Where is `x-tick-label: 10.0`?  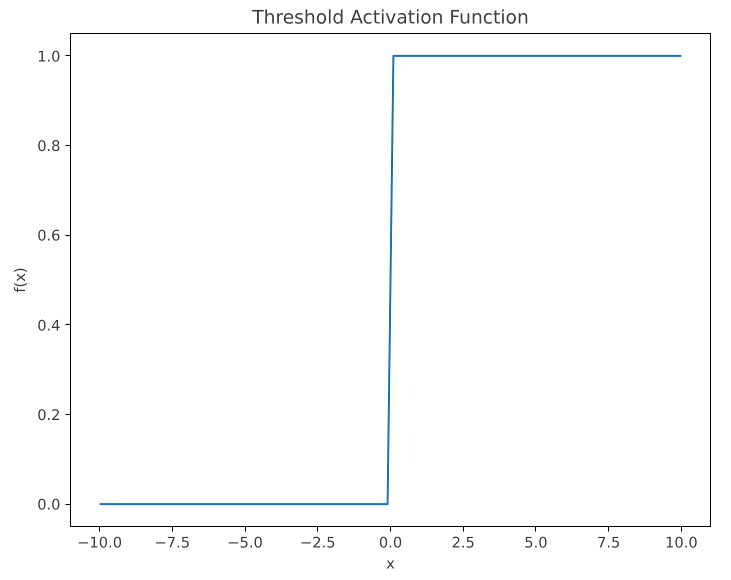 x-tick-label: 10.0 is located at coordinates (681, 543).